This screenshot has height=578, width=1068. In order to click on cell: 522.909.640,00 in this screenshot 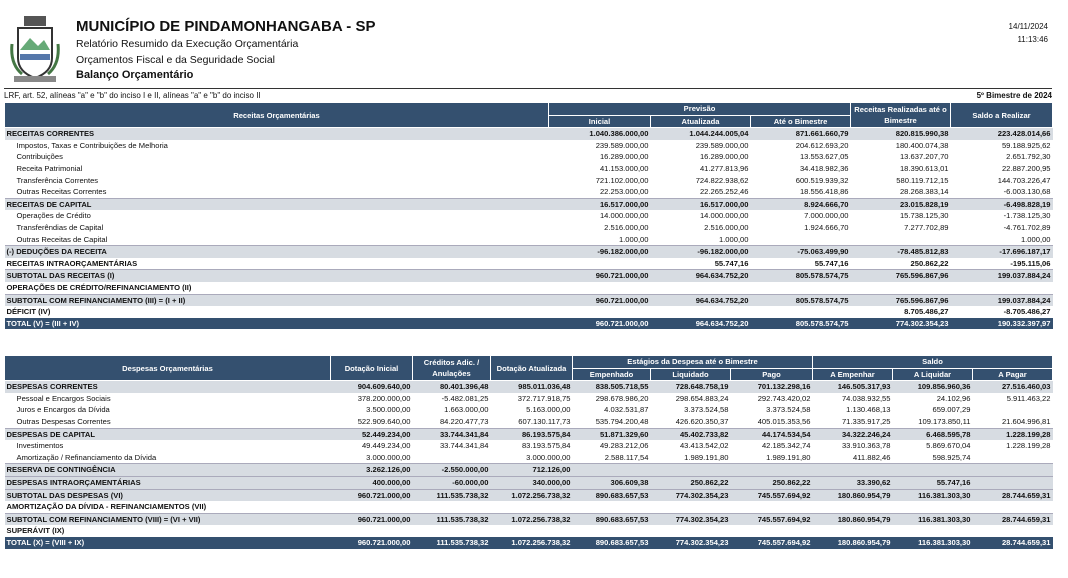, I will do `click(384, 421)`.